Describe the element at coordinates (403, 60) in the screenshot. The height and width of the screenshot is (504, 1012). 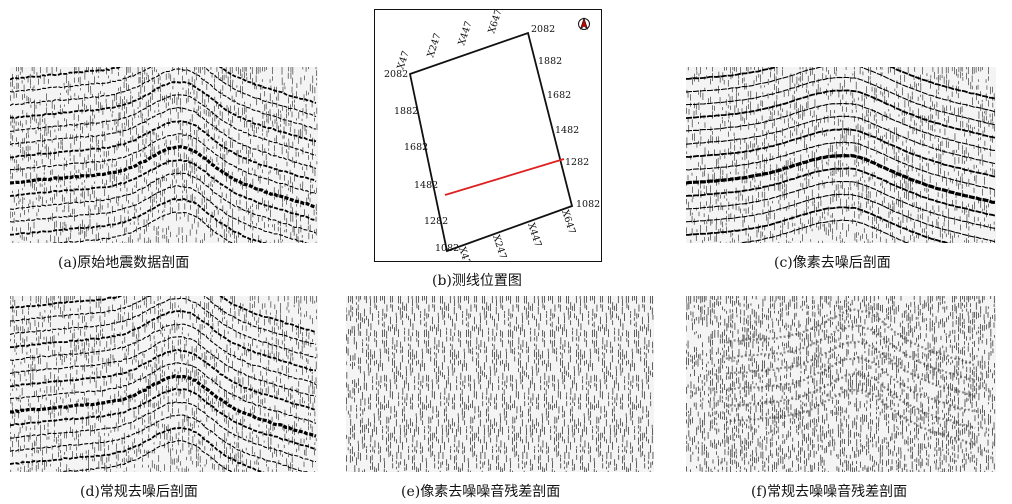
I see `map-top-label: X47` at that location.